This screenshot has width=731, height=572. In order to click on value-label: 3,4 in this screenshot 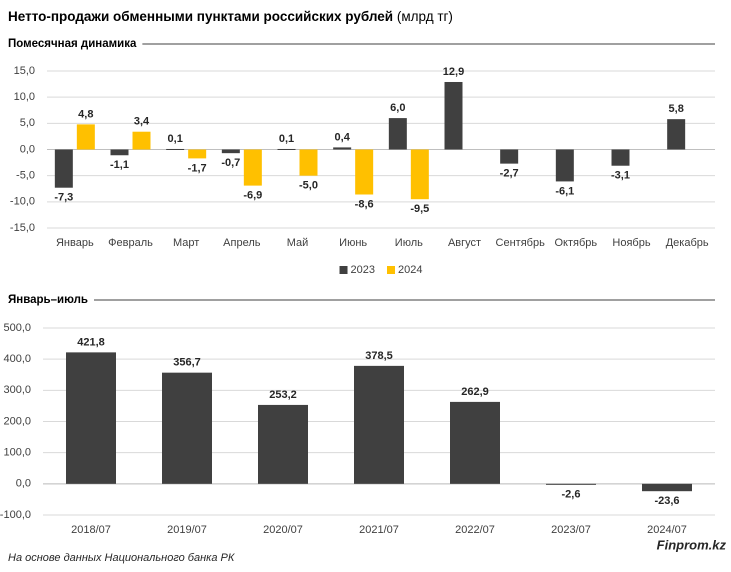, I will do `click(142, 122)`.